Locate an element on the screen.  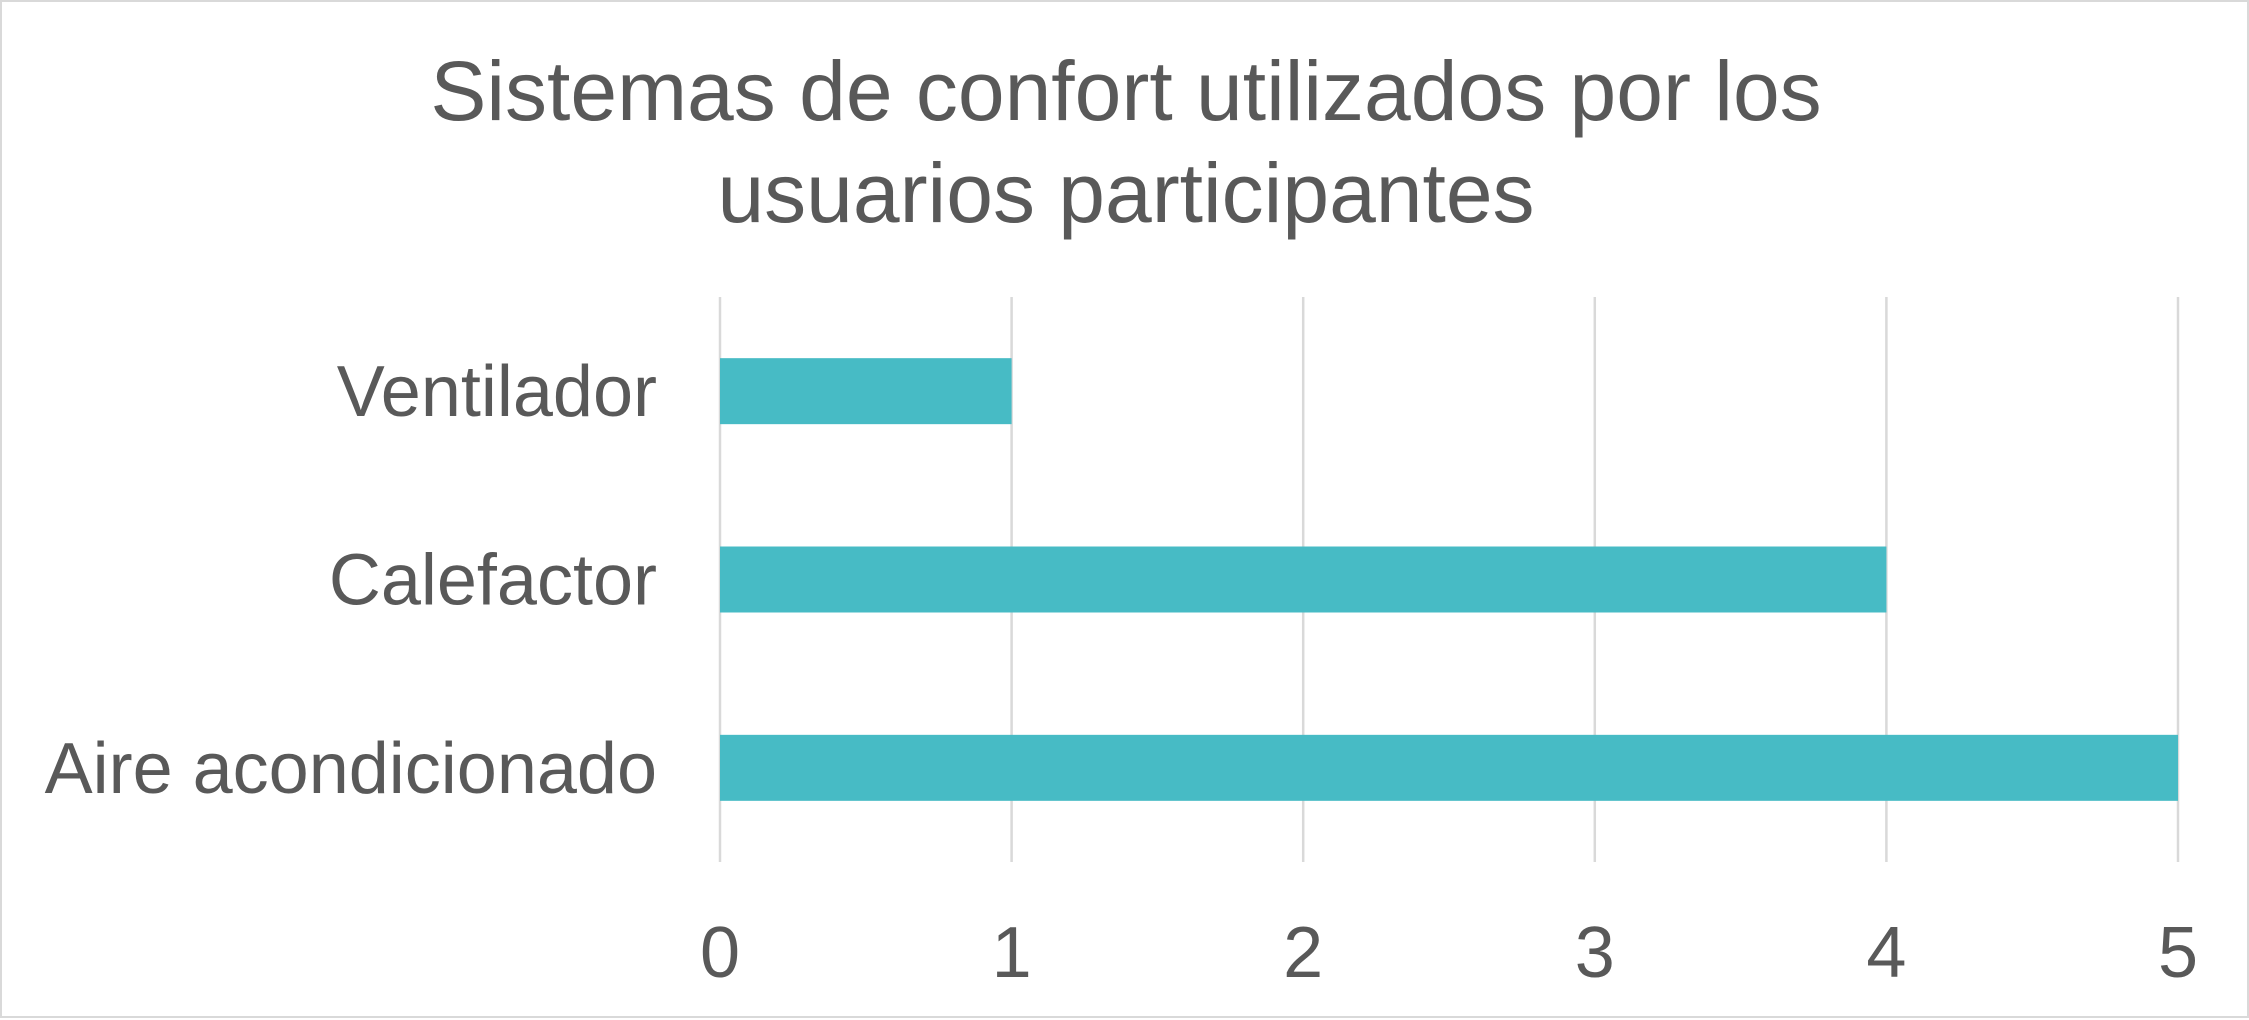
x-tick-label-1: 1 is located at coordinates (1012, 953).